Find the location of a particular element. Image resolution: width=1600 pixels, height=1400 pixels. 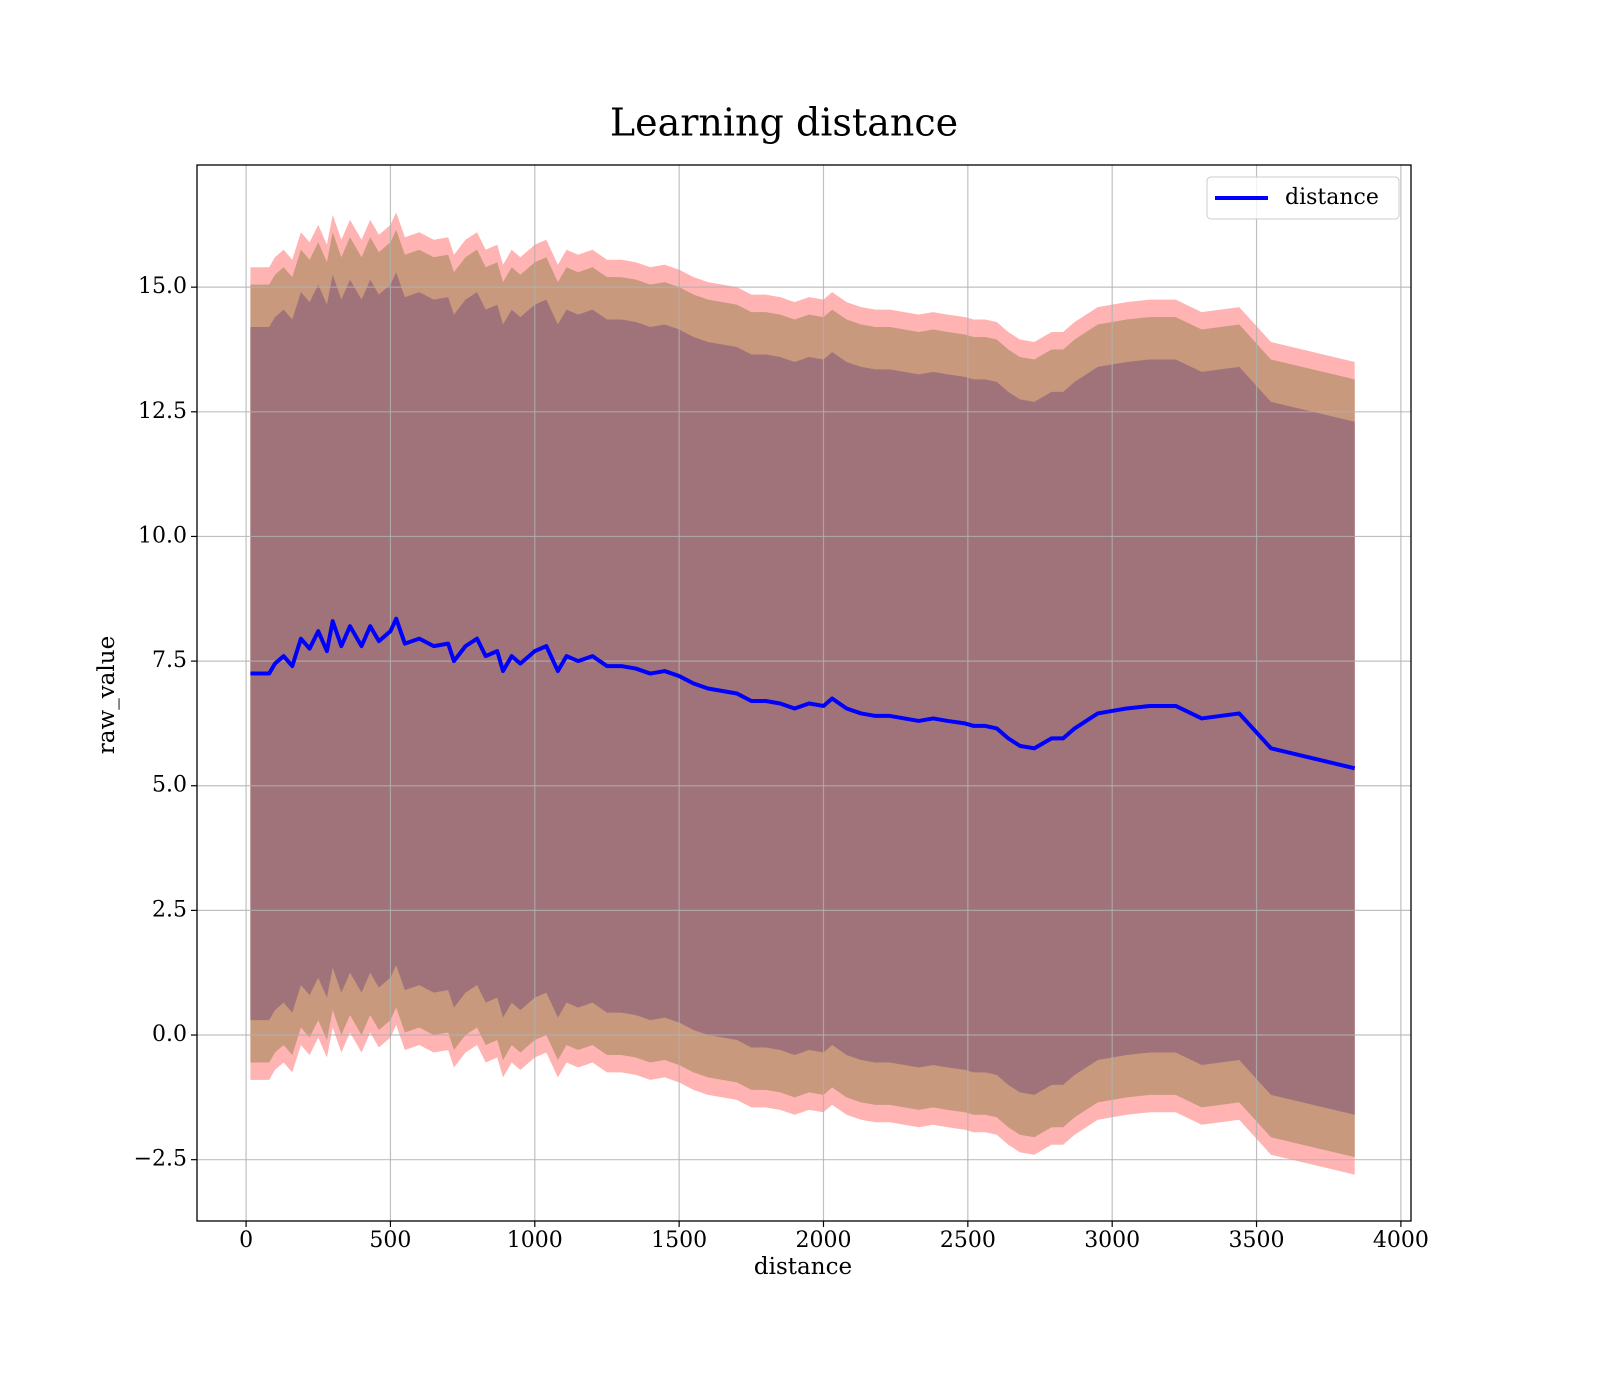

y-axis-label: raw_value is located at coordinates (107, 695).